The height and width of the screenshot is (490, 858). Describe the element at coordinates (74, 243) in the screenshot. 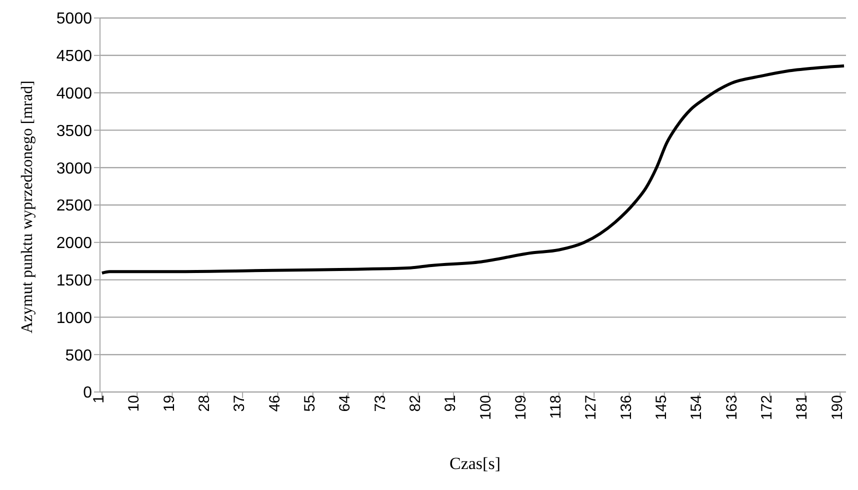

I see `y-tick-label: 2000` at that location.